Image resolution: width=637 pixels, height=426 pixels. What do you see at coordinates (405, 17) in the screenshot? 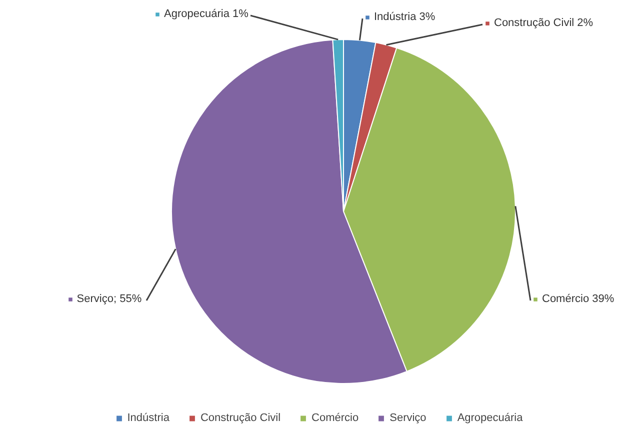
I see `data-label: Indústria 3%` at bounding box center [405, 17].